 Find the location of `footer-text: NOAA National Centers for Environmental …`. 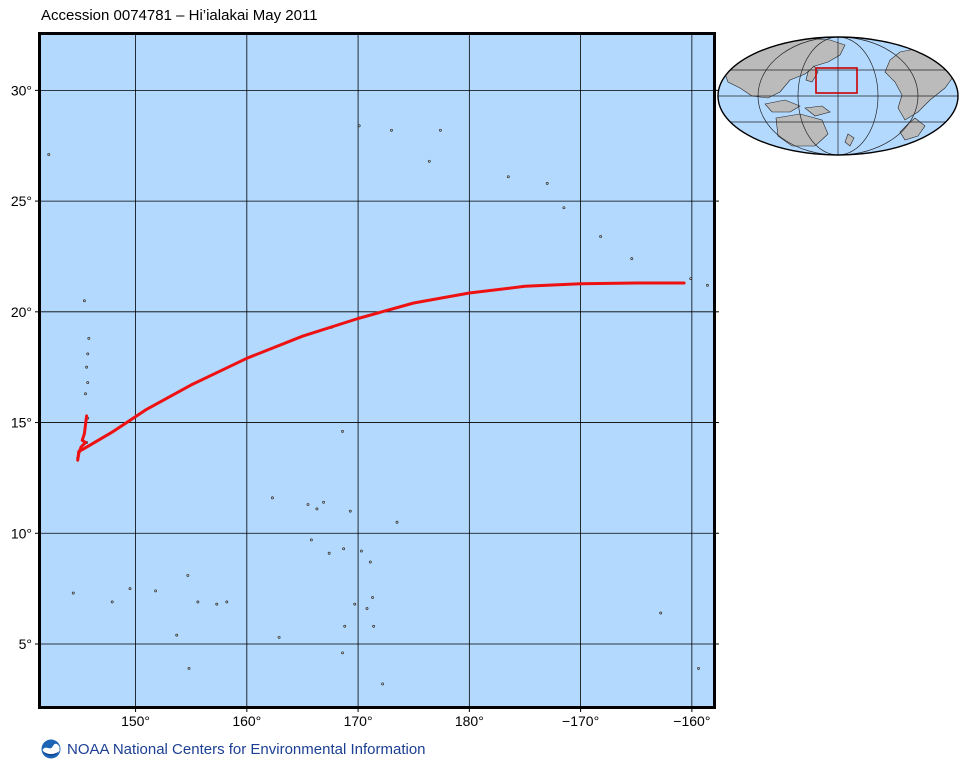

footer-text: NOAA National Centers for Environmental … is located at coordinates (246, 749).